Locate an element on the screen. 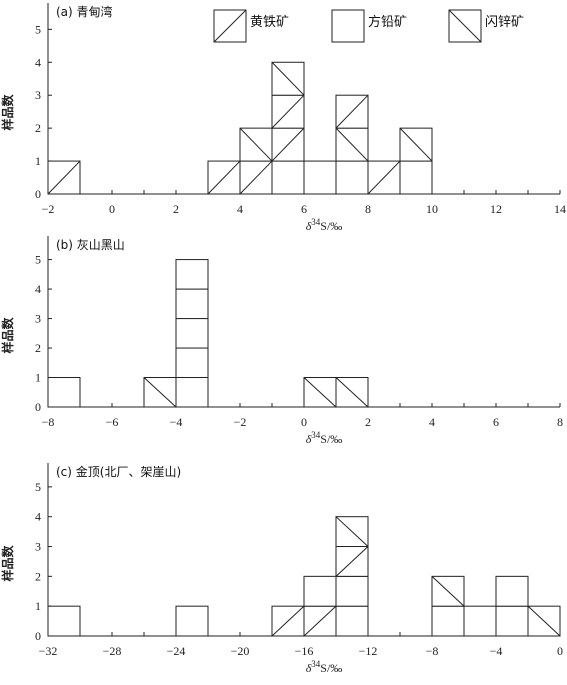 This screenshot has width=567, height=685. x-tick-label: −24 is located at coordinates (176, 651).